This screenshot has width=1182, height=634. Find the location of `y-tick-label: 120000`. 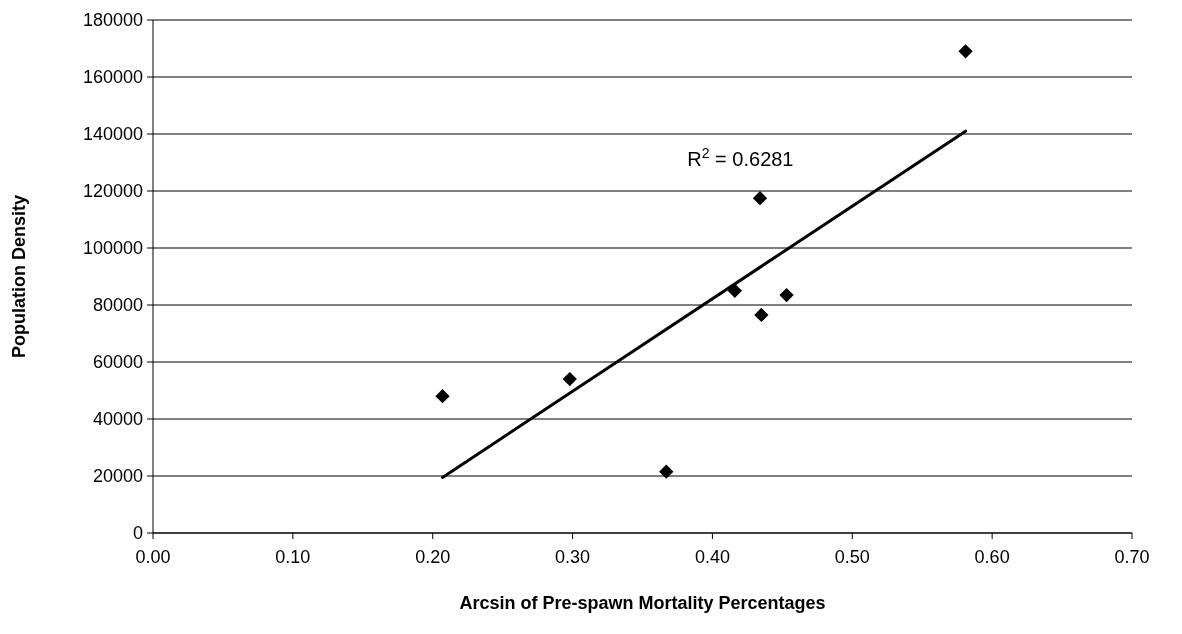

y-tick-label: 120000 is located at coordinates (112, 191).